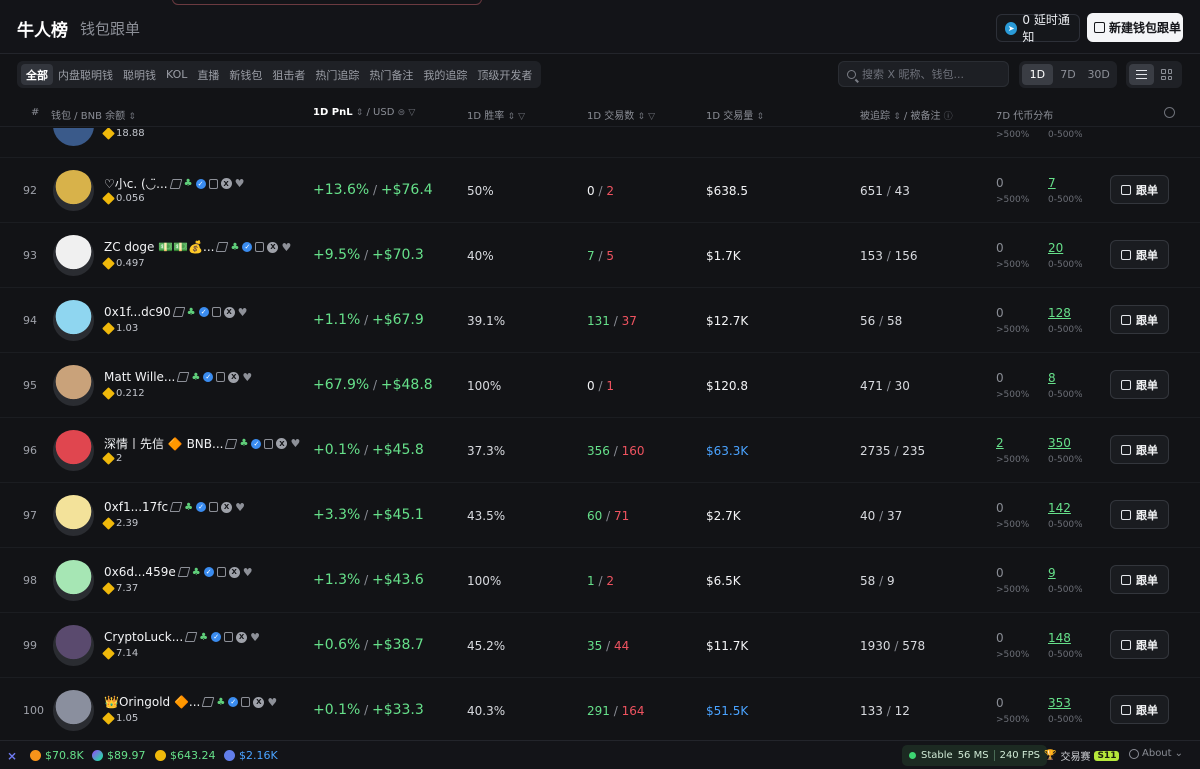 The image size is (1200, 769). Describe the element at coordinates (175, 507) in the screenshot. I see `wallet-name: 0xf1...17fc ♣ ✓ X ♥` at that location.